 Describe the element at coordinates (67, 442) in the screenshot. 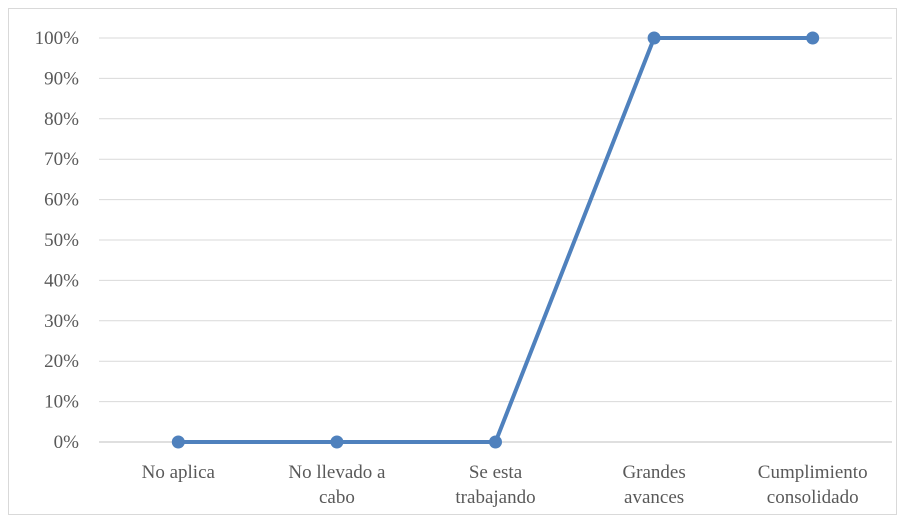

I see `y-tick-label: 0%` at that location.